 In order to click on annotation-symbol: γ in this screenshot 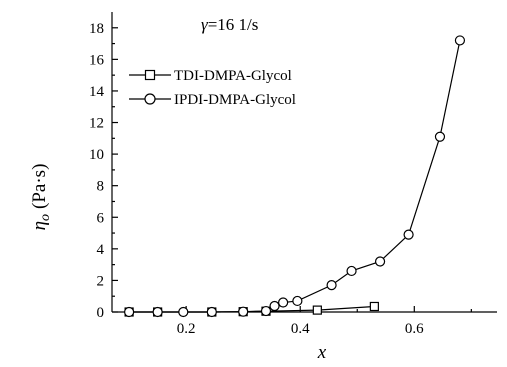, I will do `click(205, 24)`.